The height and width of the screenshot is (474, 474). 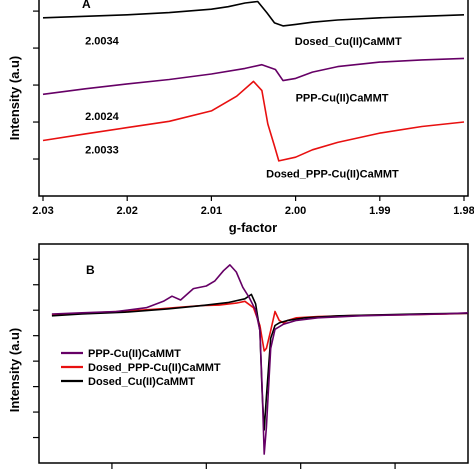 I want to click on panel-a-annotation: PPP-Cu(II)CaMMT, so click(x=342, y=99).